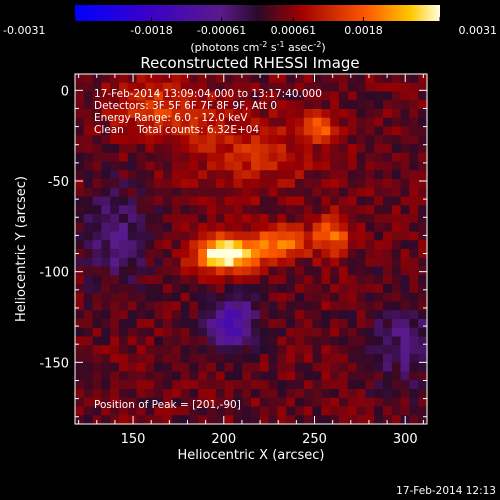 The height and width of the screenshot is (500, 500). I want to click on annotation-energy: Energy Range: 6.0 - 12.0 keV, so click(171, 118).